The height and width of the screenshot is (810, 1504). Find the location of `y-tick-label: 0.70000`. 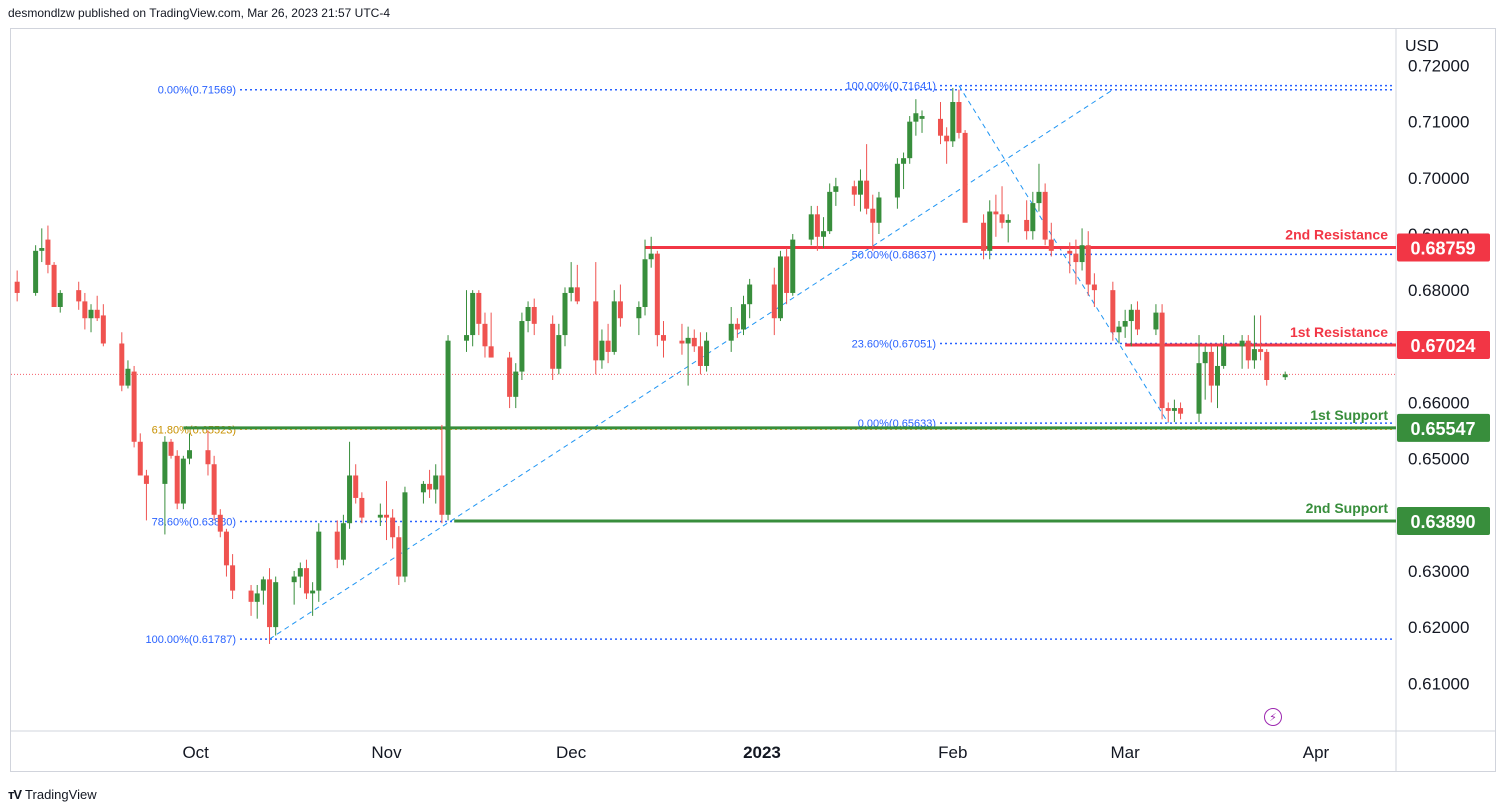

y-tick-label: 0.70000 is located at coordinates (1438, 178).